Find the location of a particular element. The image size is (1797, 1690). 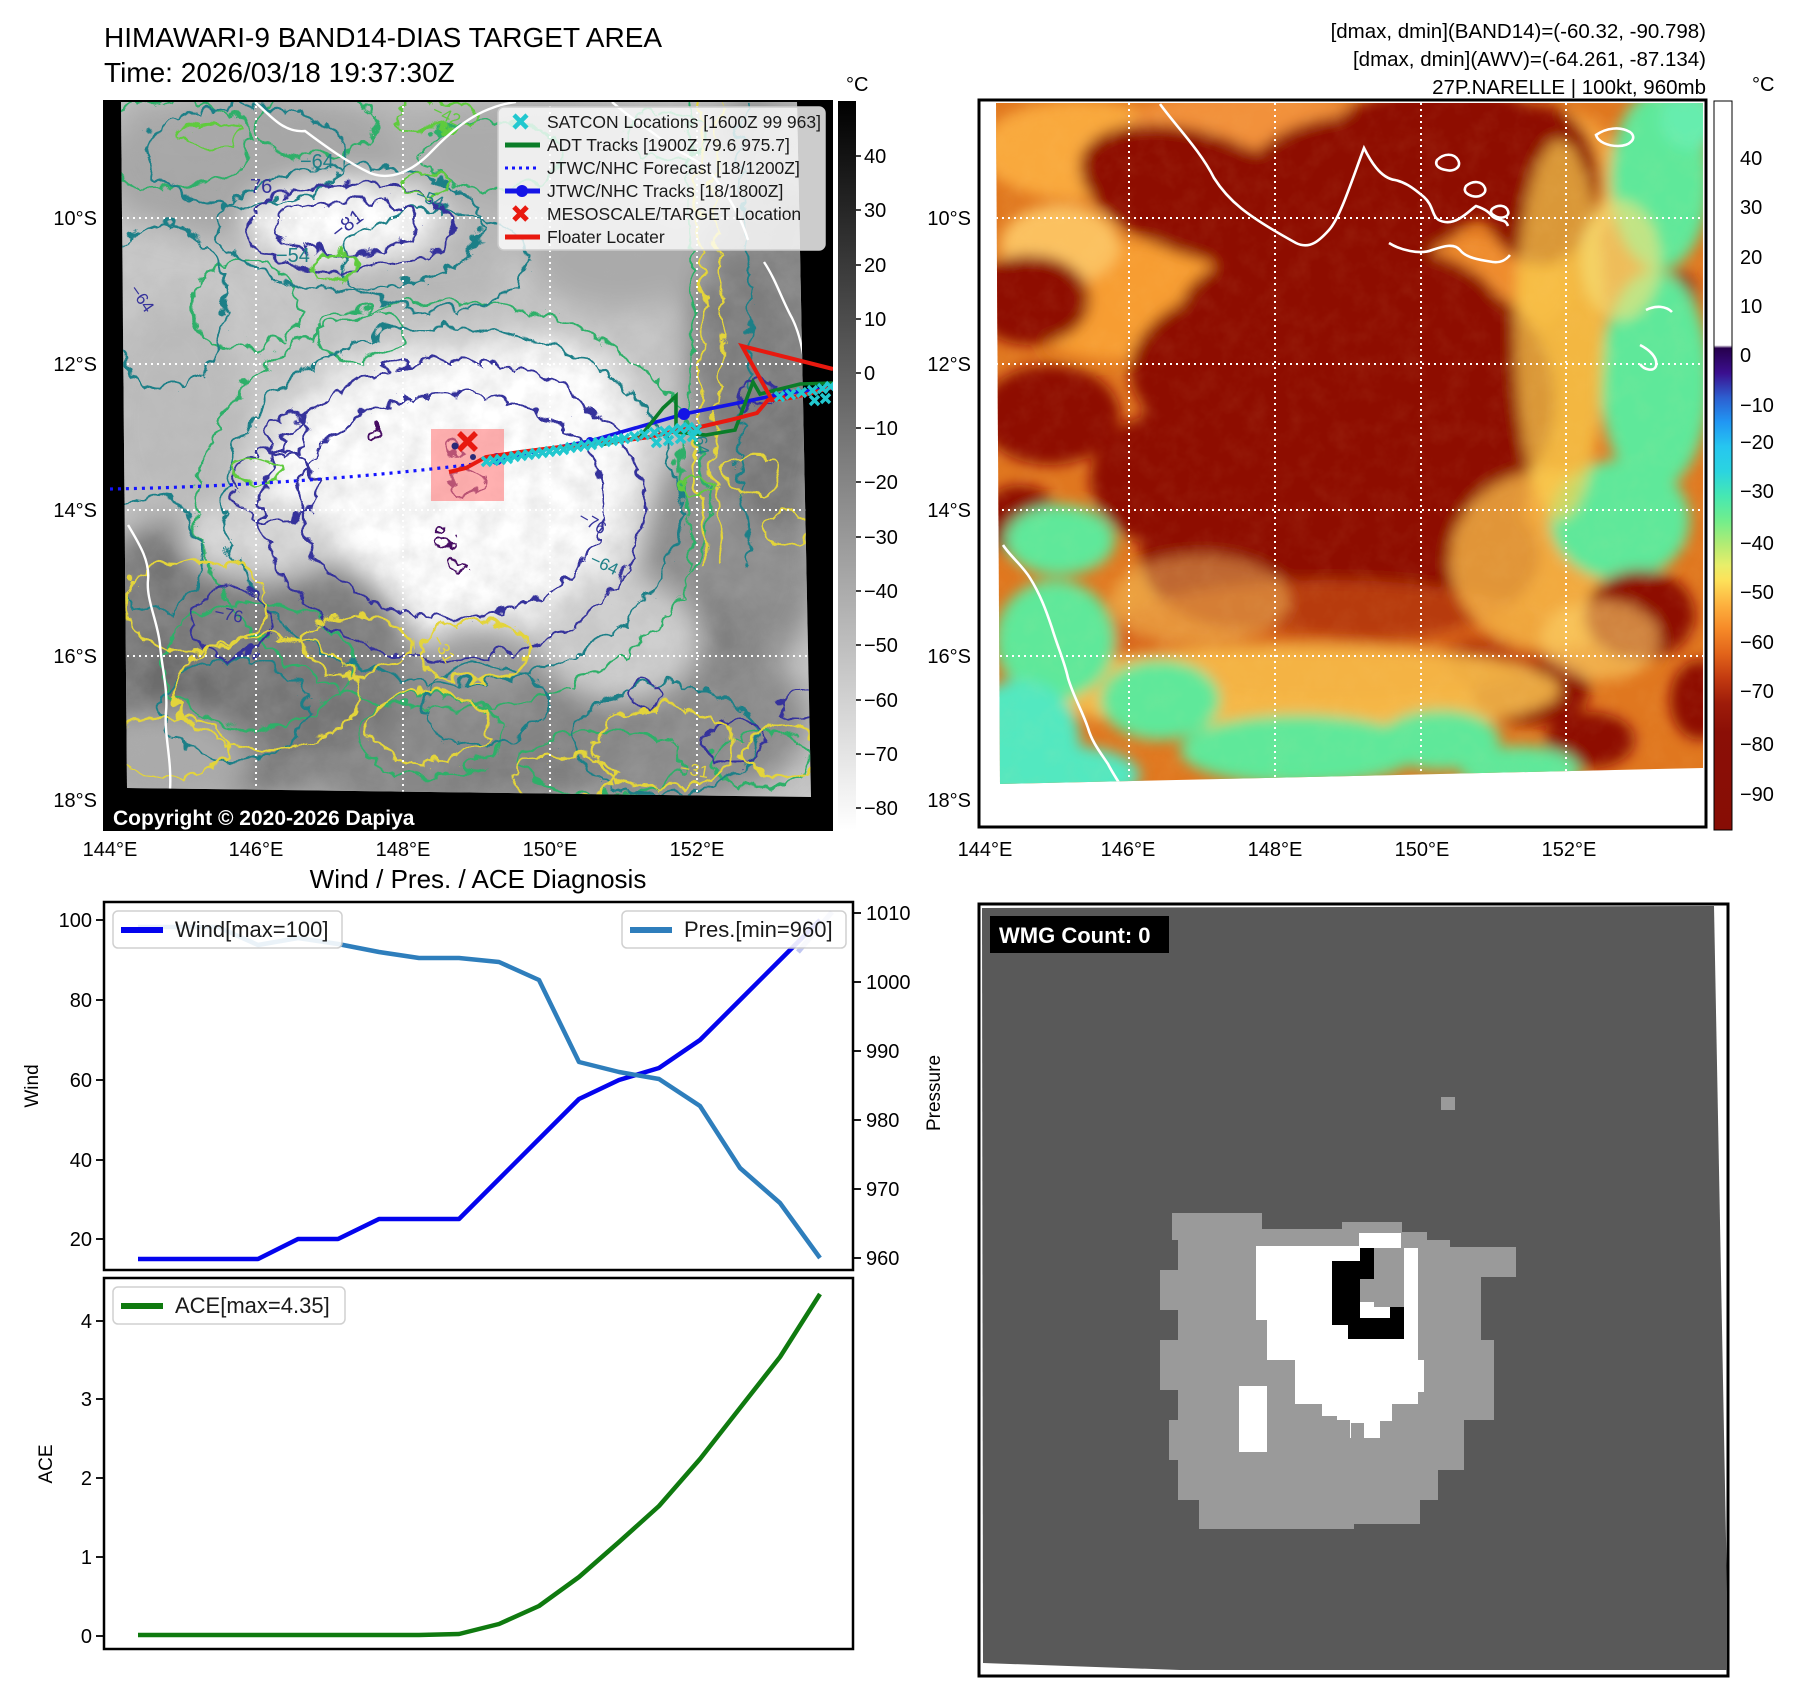

svg-text: −90 is located at coordinates (1757, 795).